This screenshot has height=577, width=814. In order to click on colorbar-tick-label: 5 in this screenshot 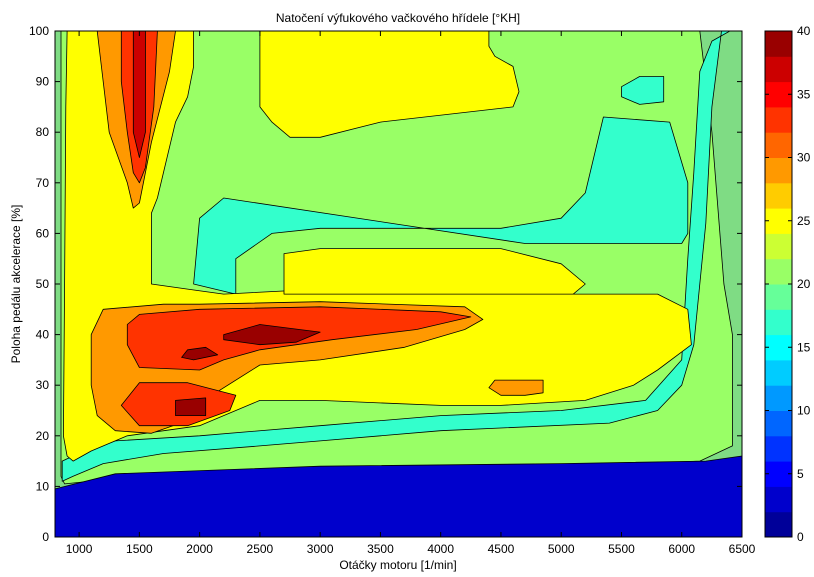, I will do `click(800, 474)`.